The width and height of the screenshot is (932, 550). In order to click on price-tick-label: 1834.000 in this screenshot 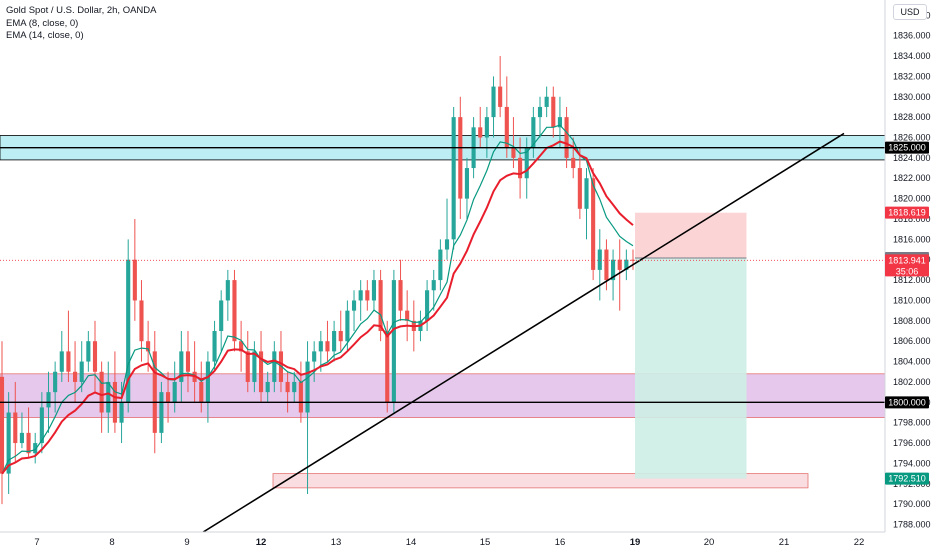, I will do `click(912, 56)`.